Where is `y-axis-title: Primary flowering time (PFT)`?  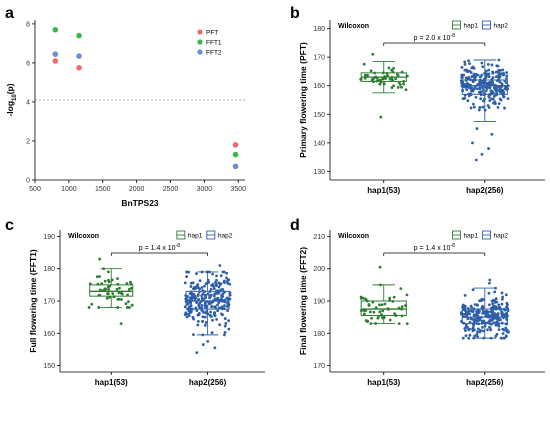
y-axis-title: Primary flowering time (PFT) is located at coordinates (303, 100).